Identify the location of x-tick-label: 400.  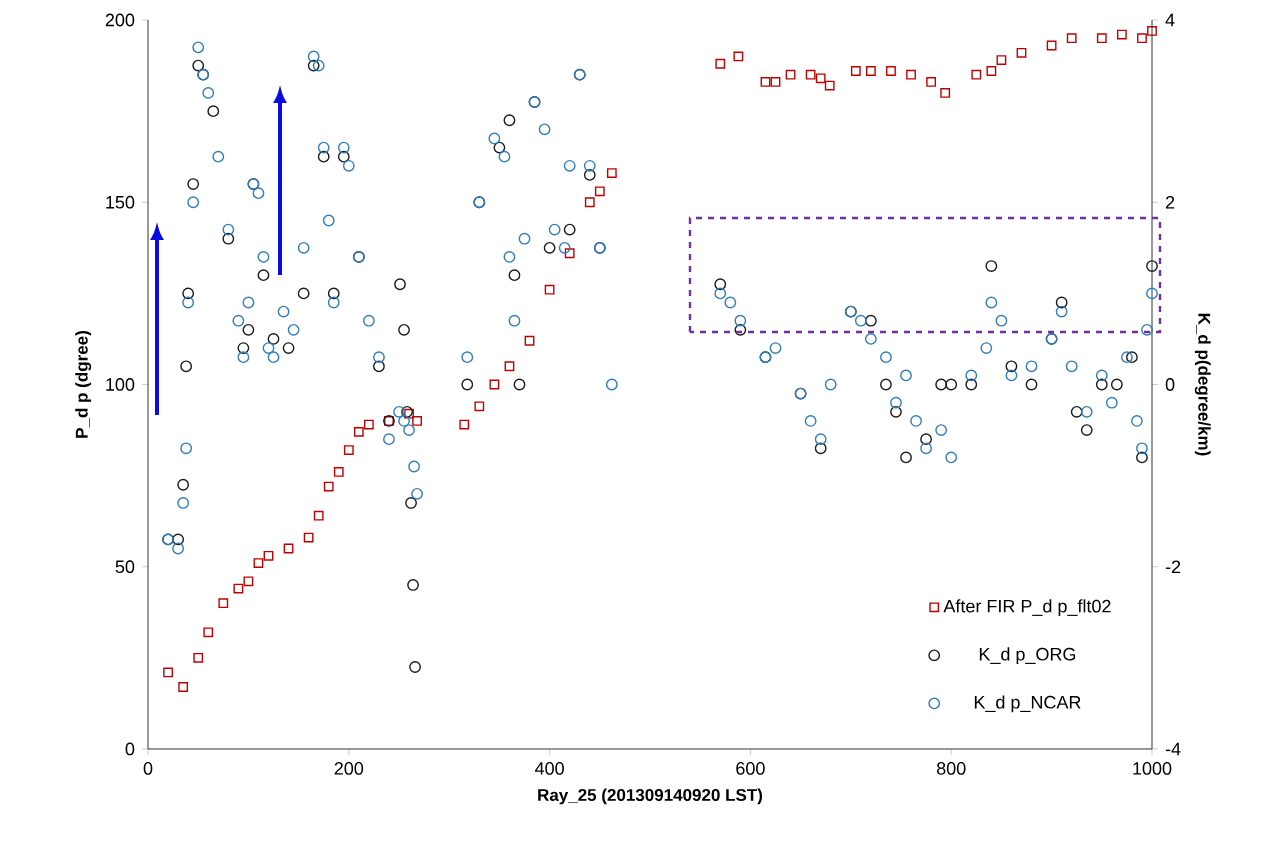
(549, 768).